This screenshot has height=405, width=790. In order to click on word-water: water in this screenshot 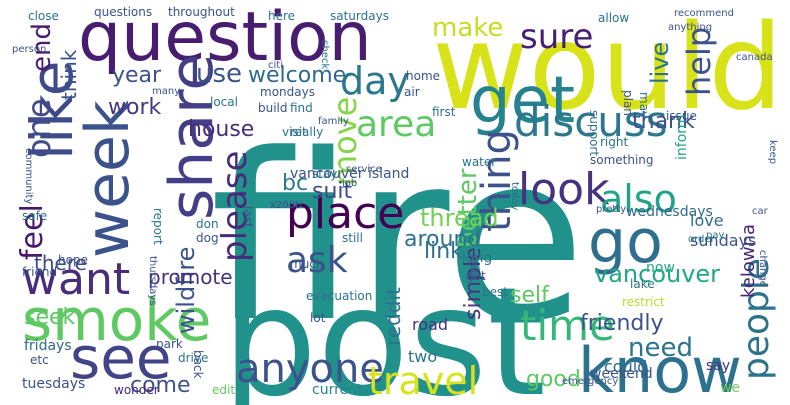, I will do `click(479, 162)`.